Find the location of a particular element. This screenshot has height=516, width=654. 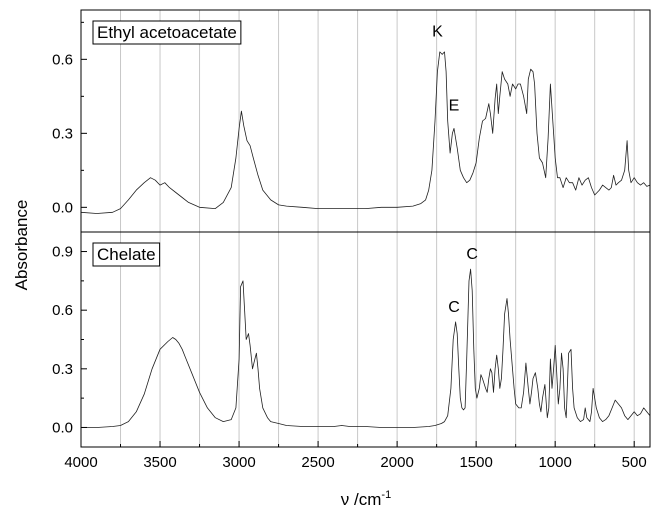

bot-y-tick-label: 0.9 is located at coordinates (62, 252).